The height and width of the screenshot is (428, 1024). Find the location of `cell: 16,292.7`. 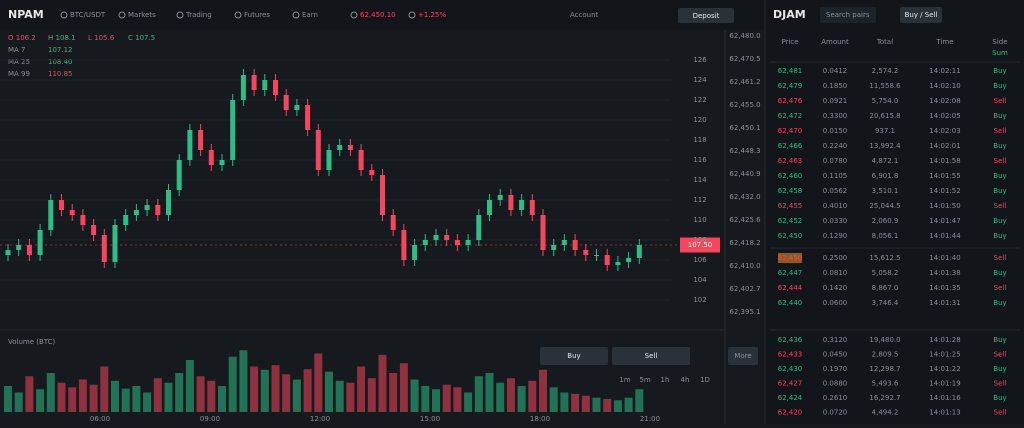

cell: 16,292.7 is located at coordinates (884, 398).